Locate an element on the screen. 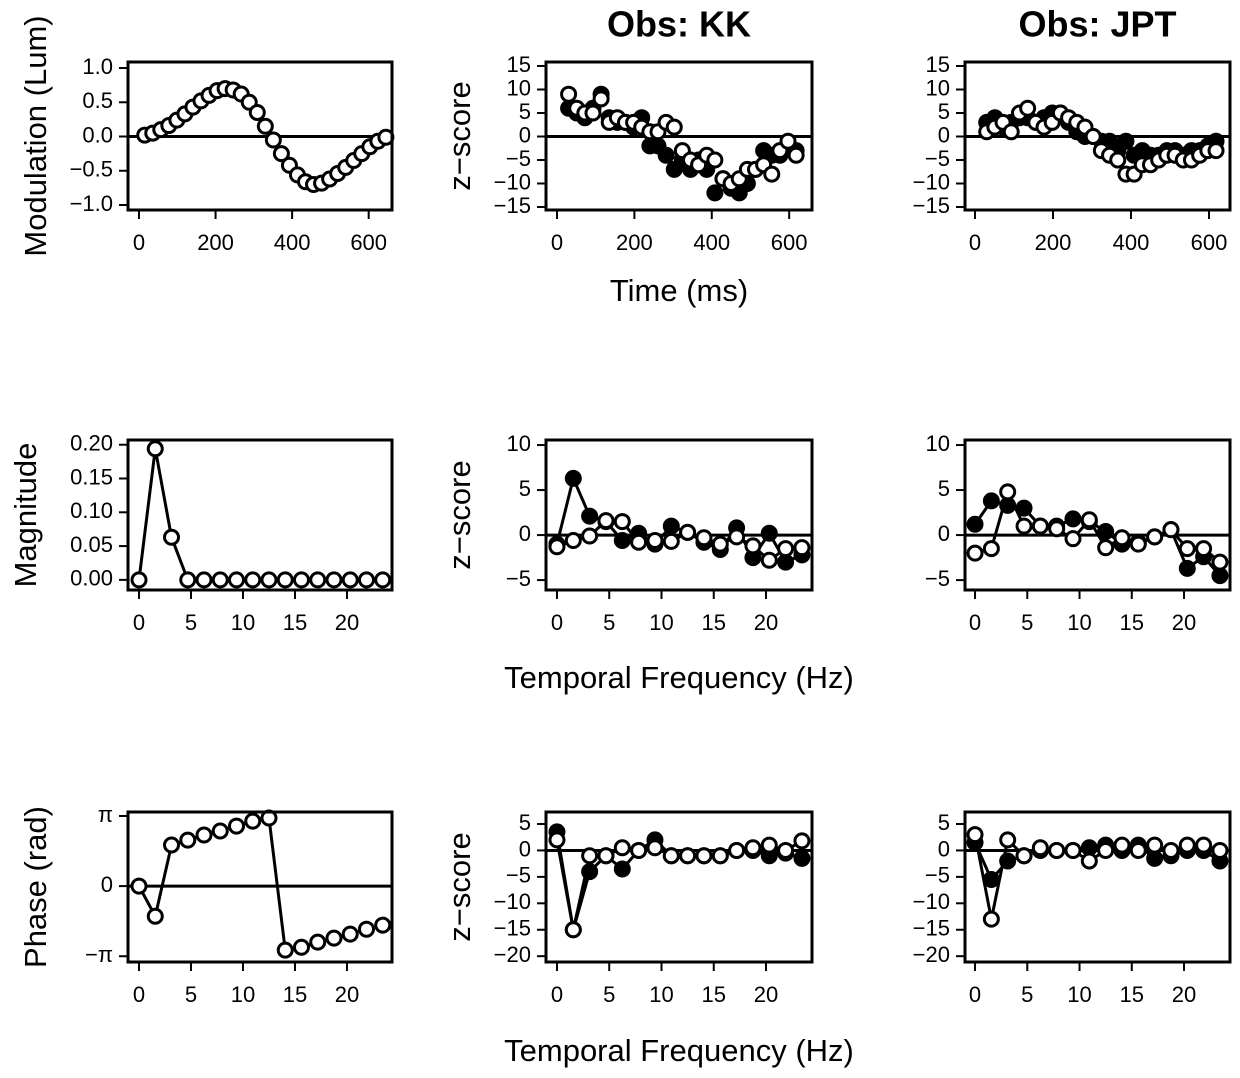  y-tick-label: 0.0 is located at coordinates (97, 134).